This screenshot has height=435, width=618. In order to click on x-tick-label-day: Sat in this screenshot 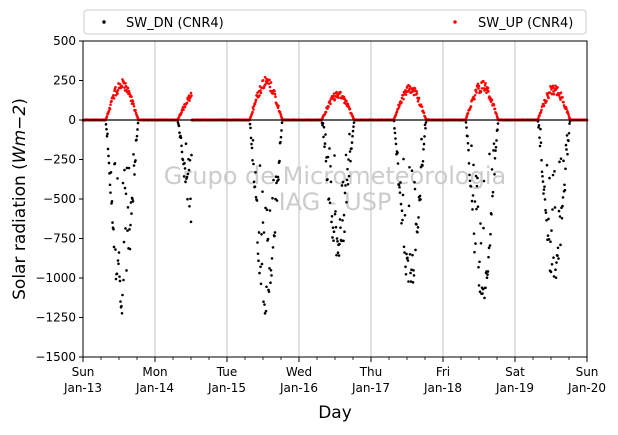, I will do `click(515, 372)`.